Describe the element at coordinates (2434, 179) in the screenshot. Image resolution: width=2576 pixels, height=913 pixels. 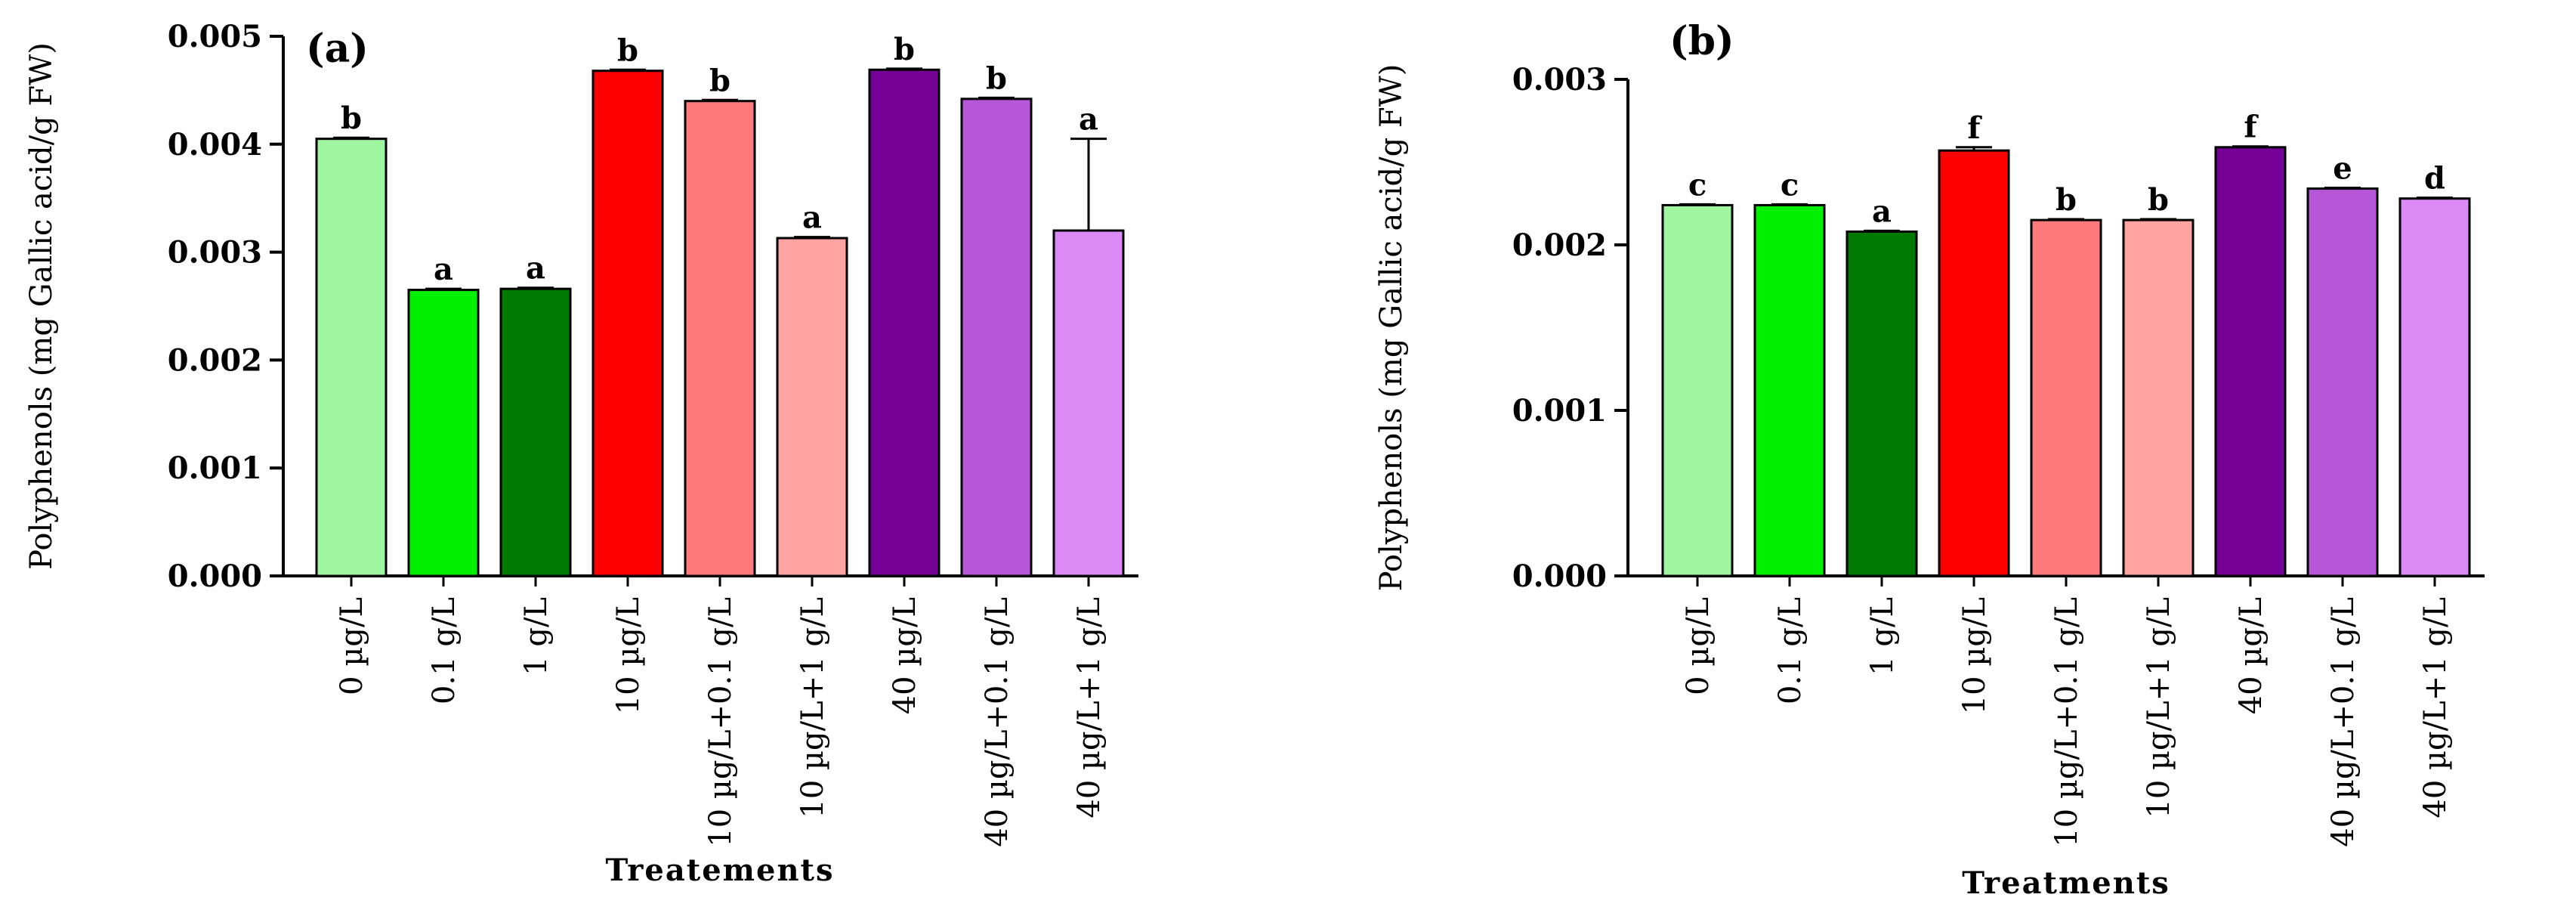
I see `significance-letter: d` at that location.